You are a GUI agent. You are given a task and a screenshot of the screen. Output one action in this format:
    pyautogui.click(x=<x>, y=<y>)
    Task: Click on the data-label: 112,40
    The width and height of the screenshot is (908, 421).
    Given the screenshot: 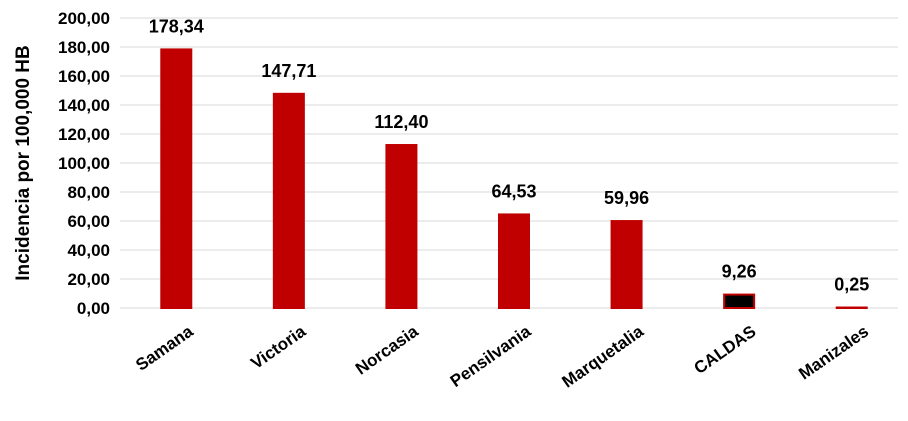 What is the action you would take?
    pyautogui.click(x=401, y=122)
    